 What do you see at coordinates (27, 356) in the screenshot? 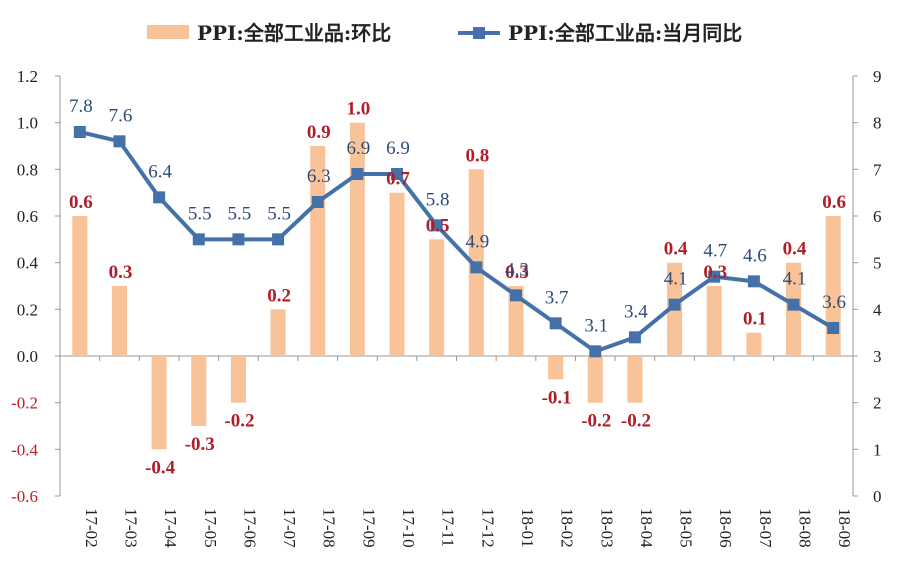
I see `left-tick-label: 0.0` at bounding box center [27, 356].